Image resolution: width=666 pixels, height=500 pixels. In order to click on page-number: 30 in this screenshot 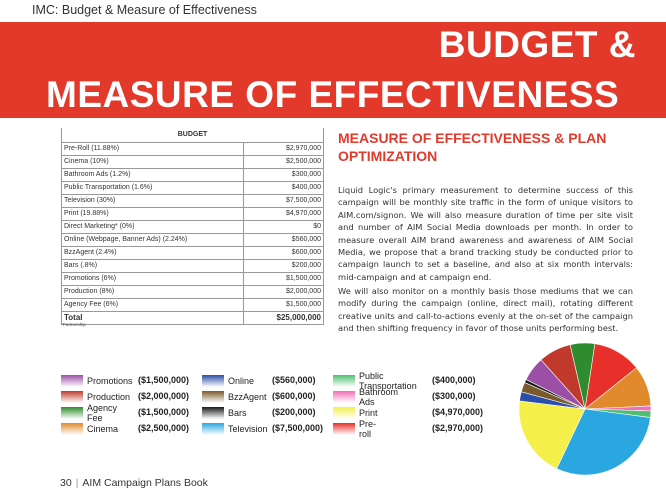, I will do `click(66, 483)`.